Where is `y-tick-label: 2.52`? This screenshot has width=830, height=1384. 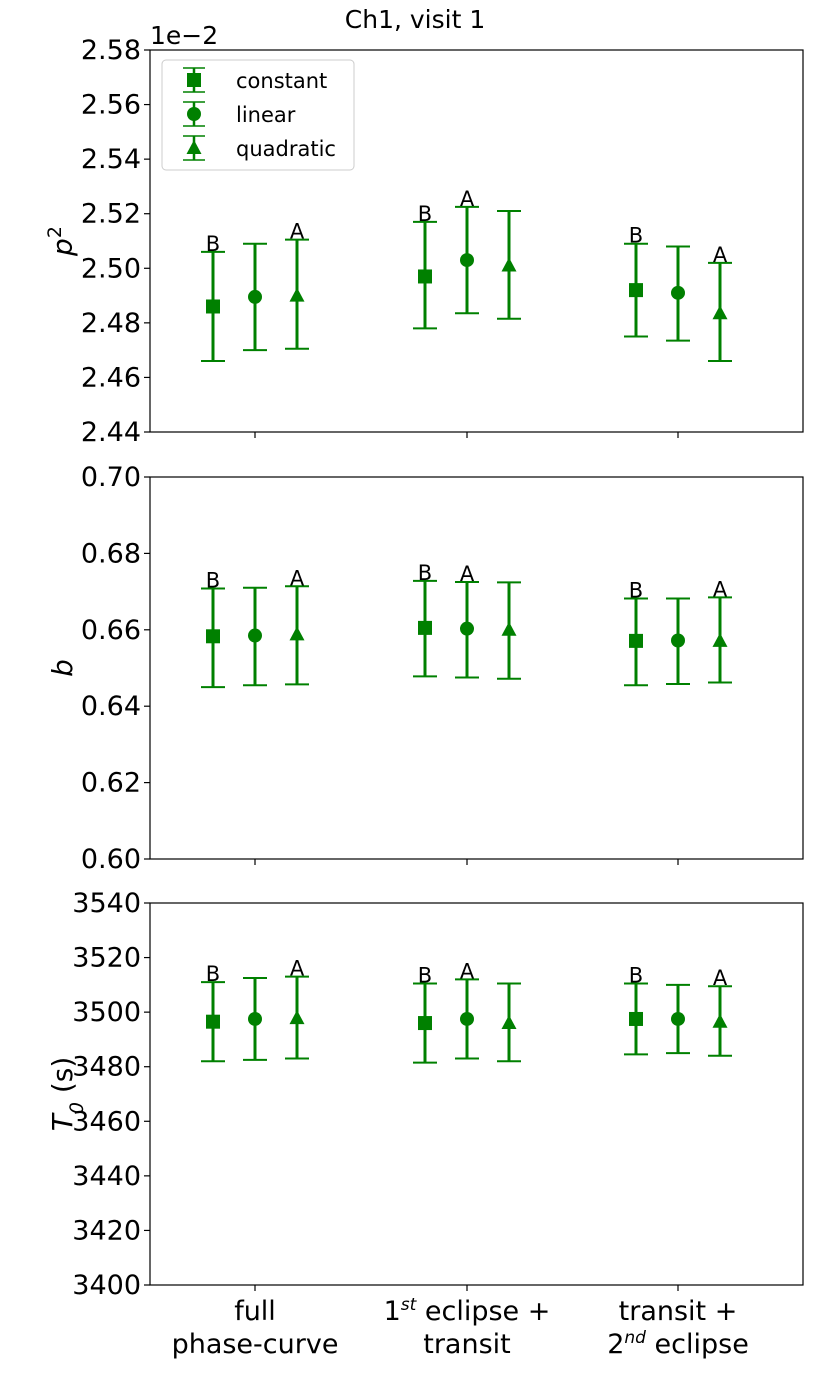 y-tick-label: 2.52 is located at coordinates (111, 214).